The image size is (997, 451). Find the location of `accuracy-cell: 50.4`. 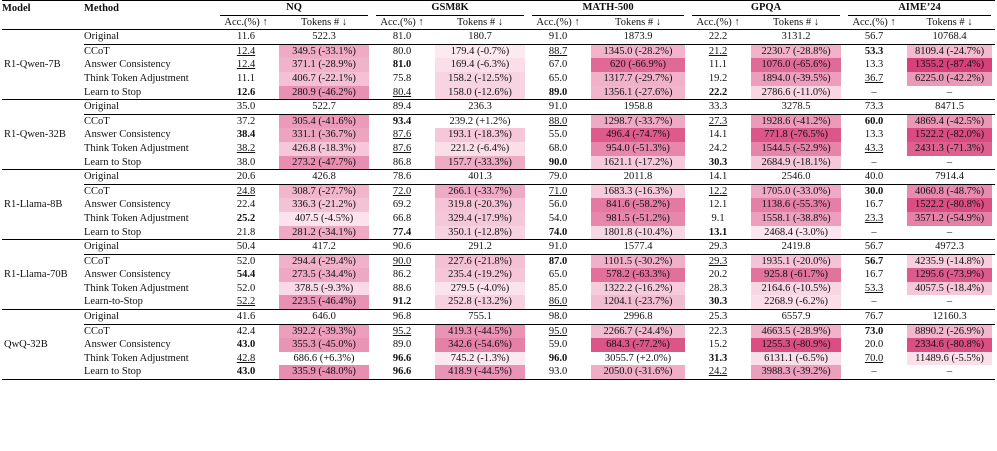

accuracy-cell: 50.4 is located at coordinates (246, 247).